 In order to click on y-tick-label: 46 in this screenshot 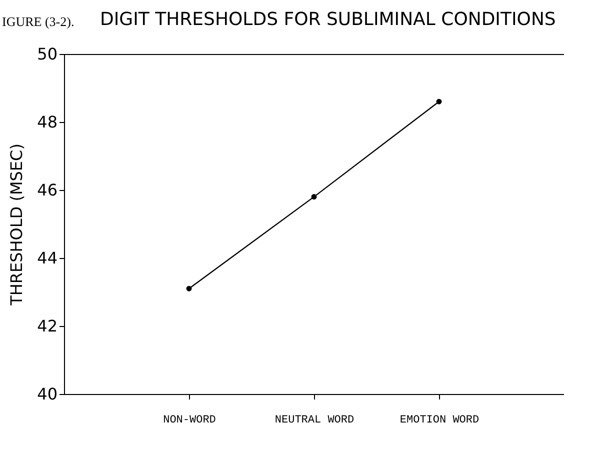, I will do `click(47, 190)`.